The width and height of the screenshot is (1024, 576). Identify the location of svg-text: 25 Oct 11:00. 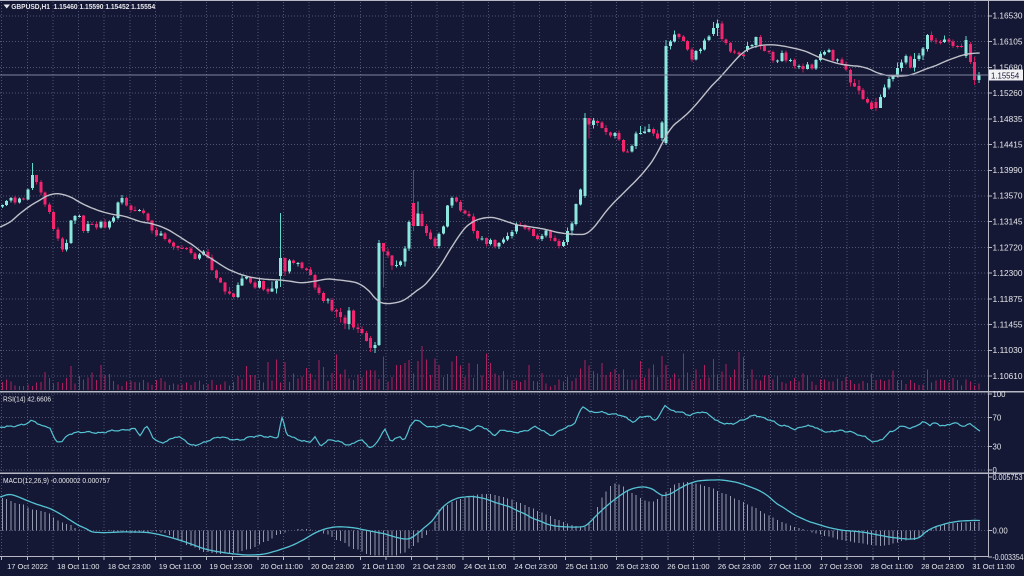
(587, 566).